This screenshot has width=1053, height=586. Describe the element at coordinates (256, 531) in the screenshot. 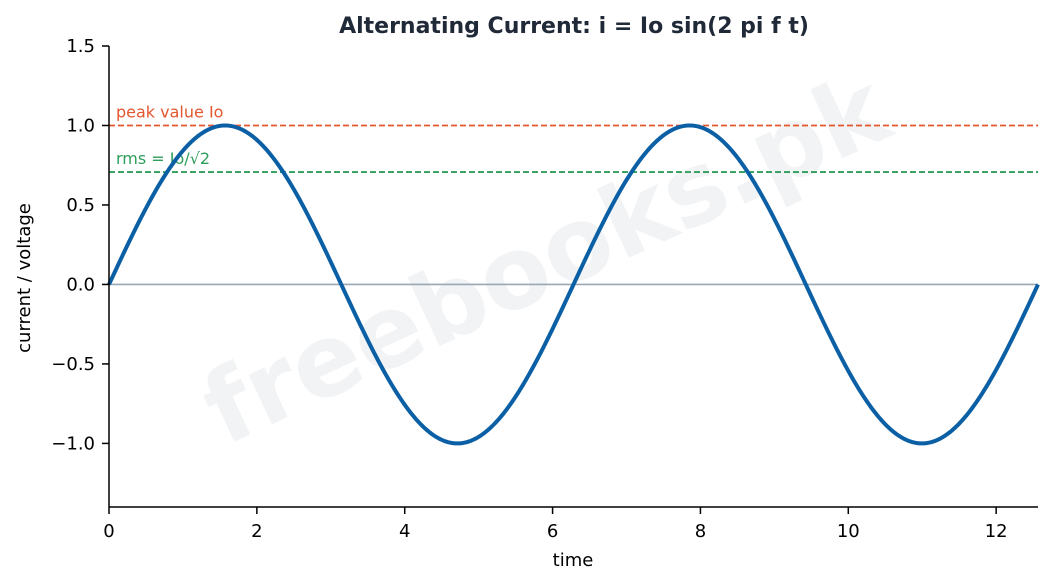

I see `x-tick-label: 2` at that location.